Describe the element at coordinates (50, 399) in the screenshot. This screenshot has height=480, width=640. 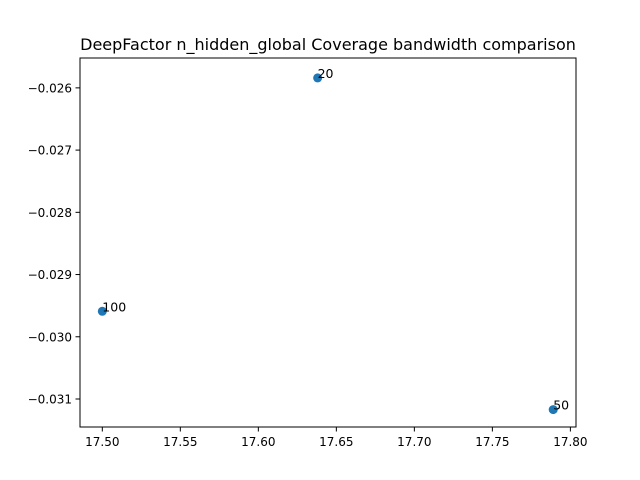
I see `y-tick-label: −0.031` at that location.